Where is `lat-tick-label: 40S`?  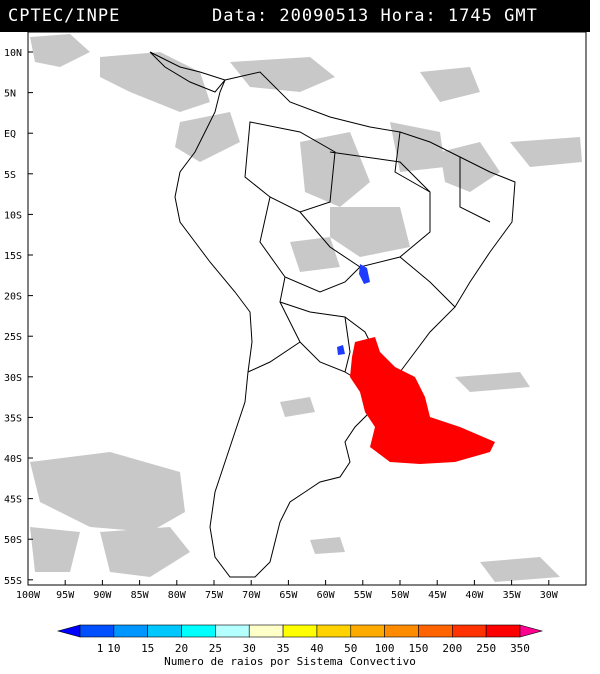
lat-tick-label: 40S is located at coordinates (13, 459).